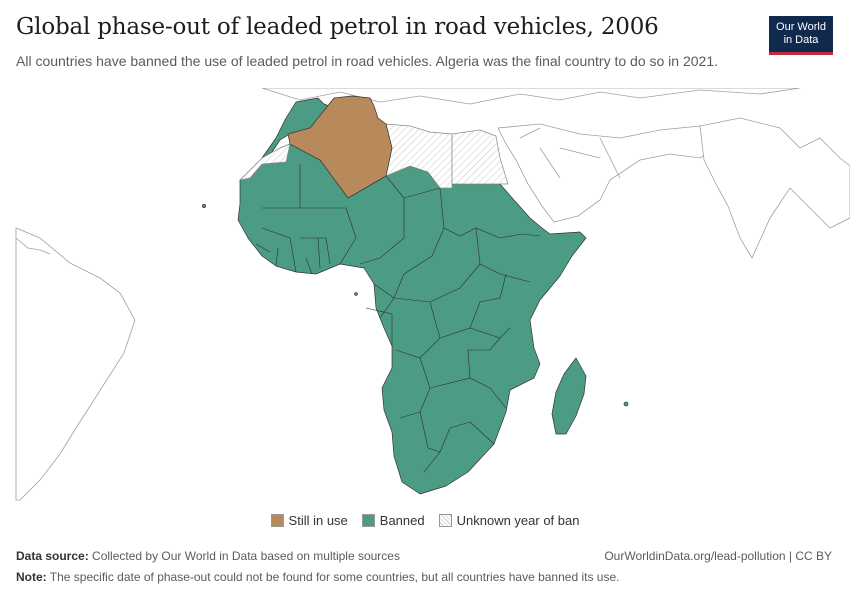 The image size is (850, 600). What do you see at coordinates (318, 520) in the screenshot?
I see `legend-label-still-in-use: Still in use` at bounding box center [318, 520].